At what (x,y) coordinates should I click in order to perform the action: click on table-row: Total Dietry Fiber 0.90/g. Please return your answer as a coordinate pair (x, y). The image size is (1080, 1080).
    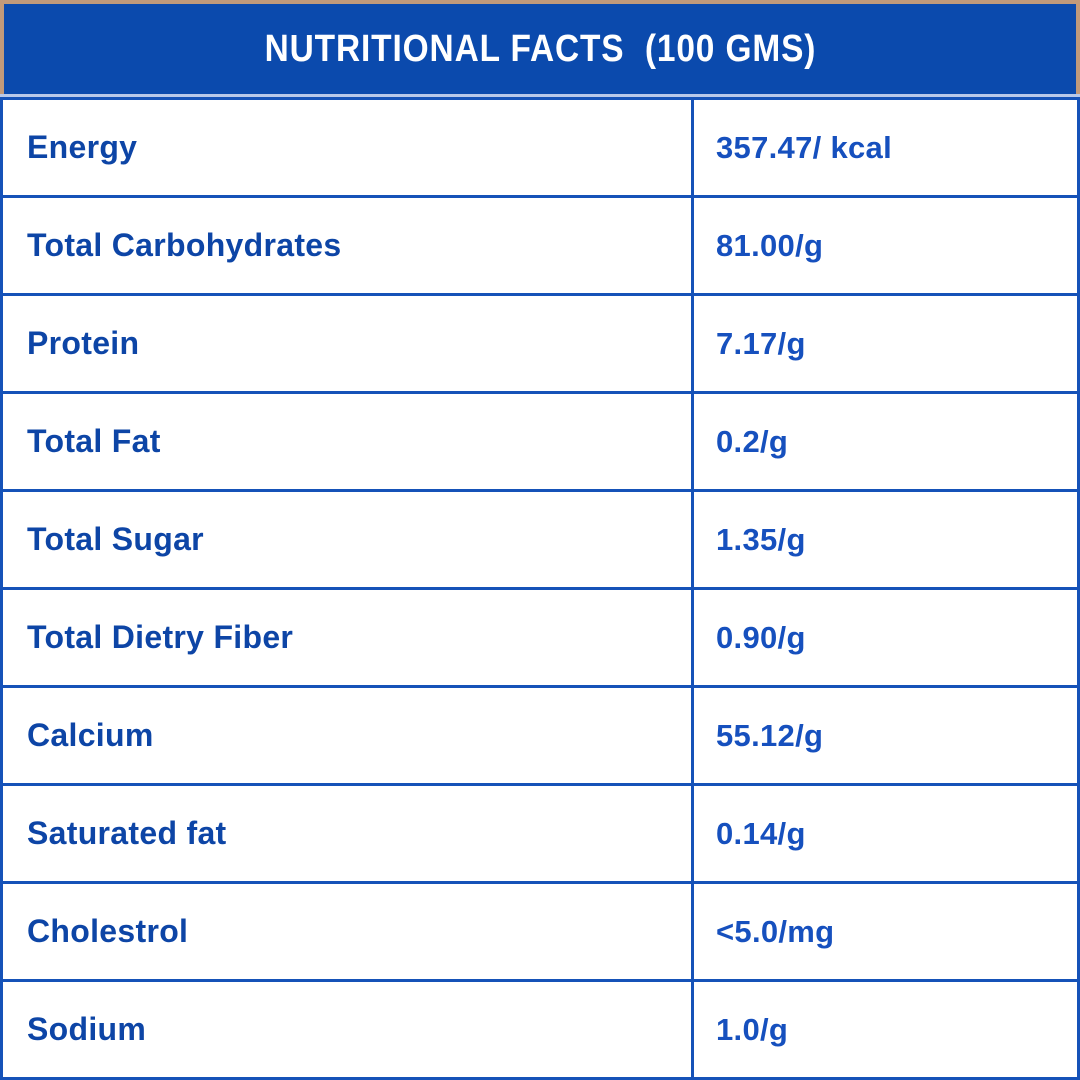
    Looking at the image, I should click on (540, 639).